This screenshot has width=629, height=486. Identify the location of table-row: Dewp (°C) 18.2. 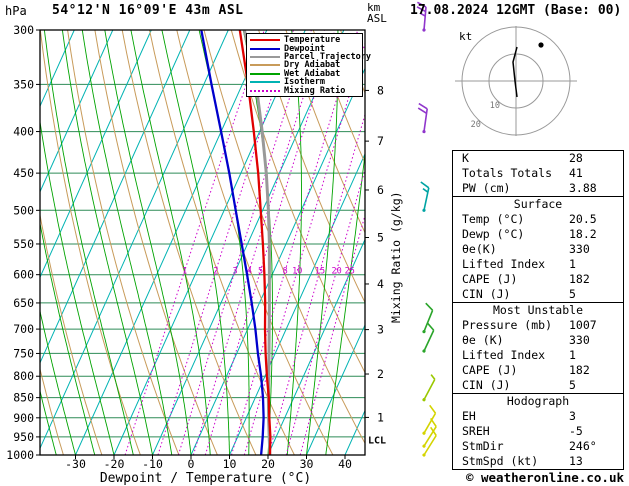
(538, 234).